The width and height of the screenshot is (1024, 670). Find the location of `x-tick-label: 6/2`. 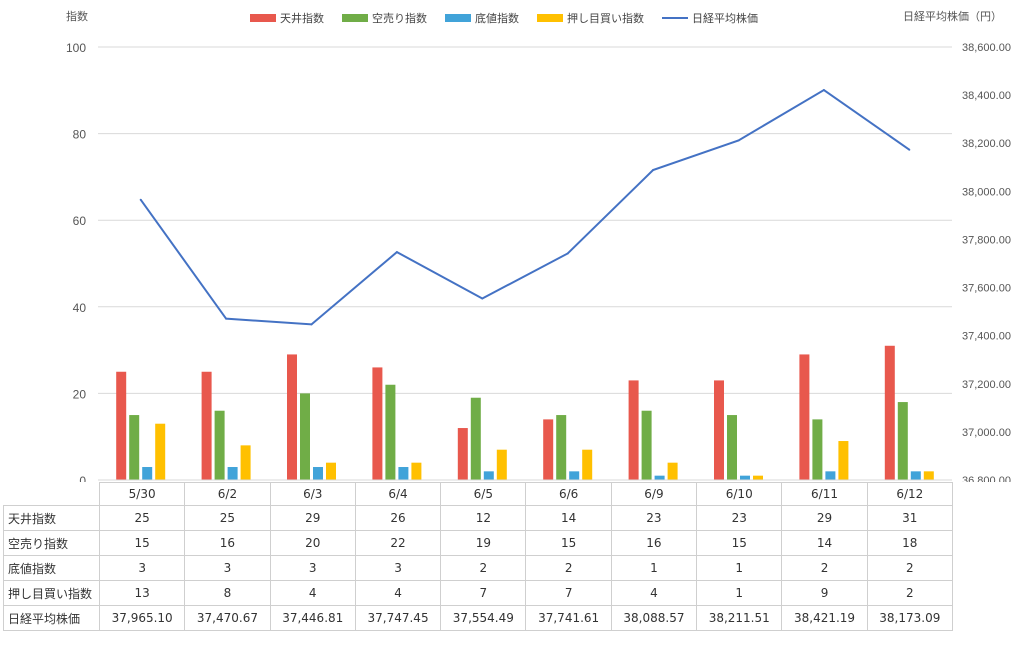

x-tick-label: 6/2 is located at coordinates (227, 494).